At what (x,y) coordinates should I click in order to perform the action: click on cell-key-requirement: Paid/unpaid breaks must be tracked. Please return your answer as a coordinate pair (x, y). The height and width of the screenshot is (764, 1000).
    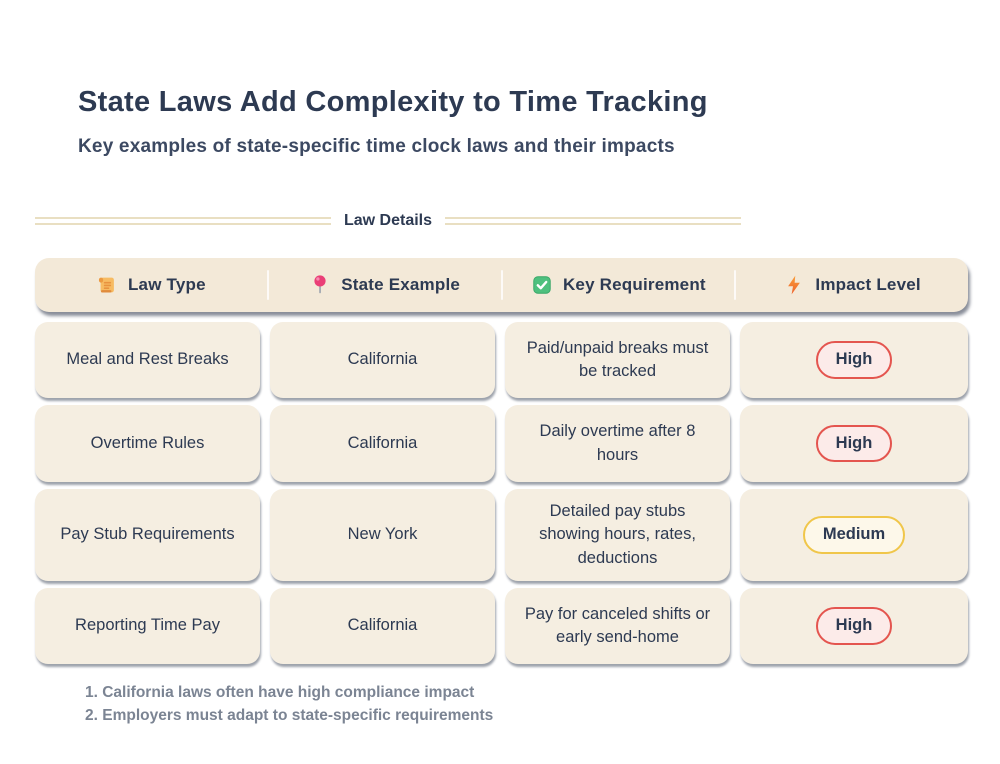
    Looking at the image, I should click on (617, 360).